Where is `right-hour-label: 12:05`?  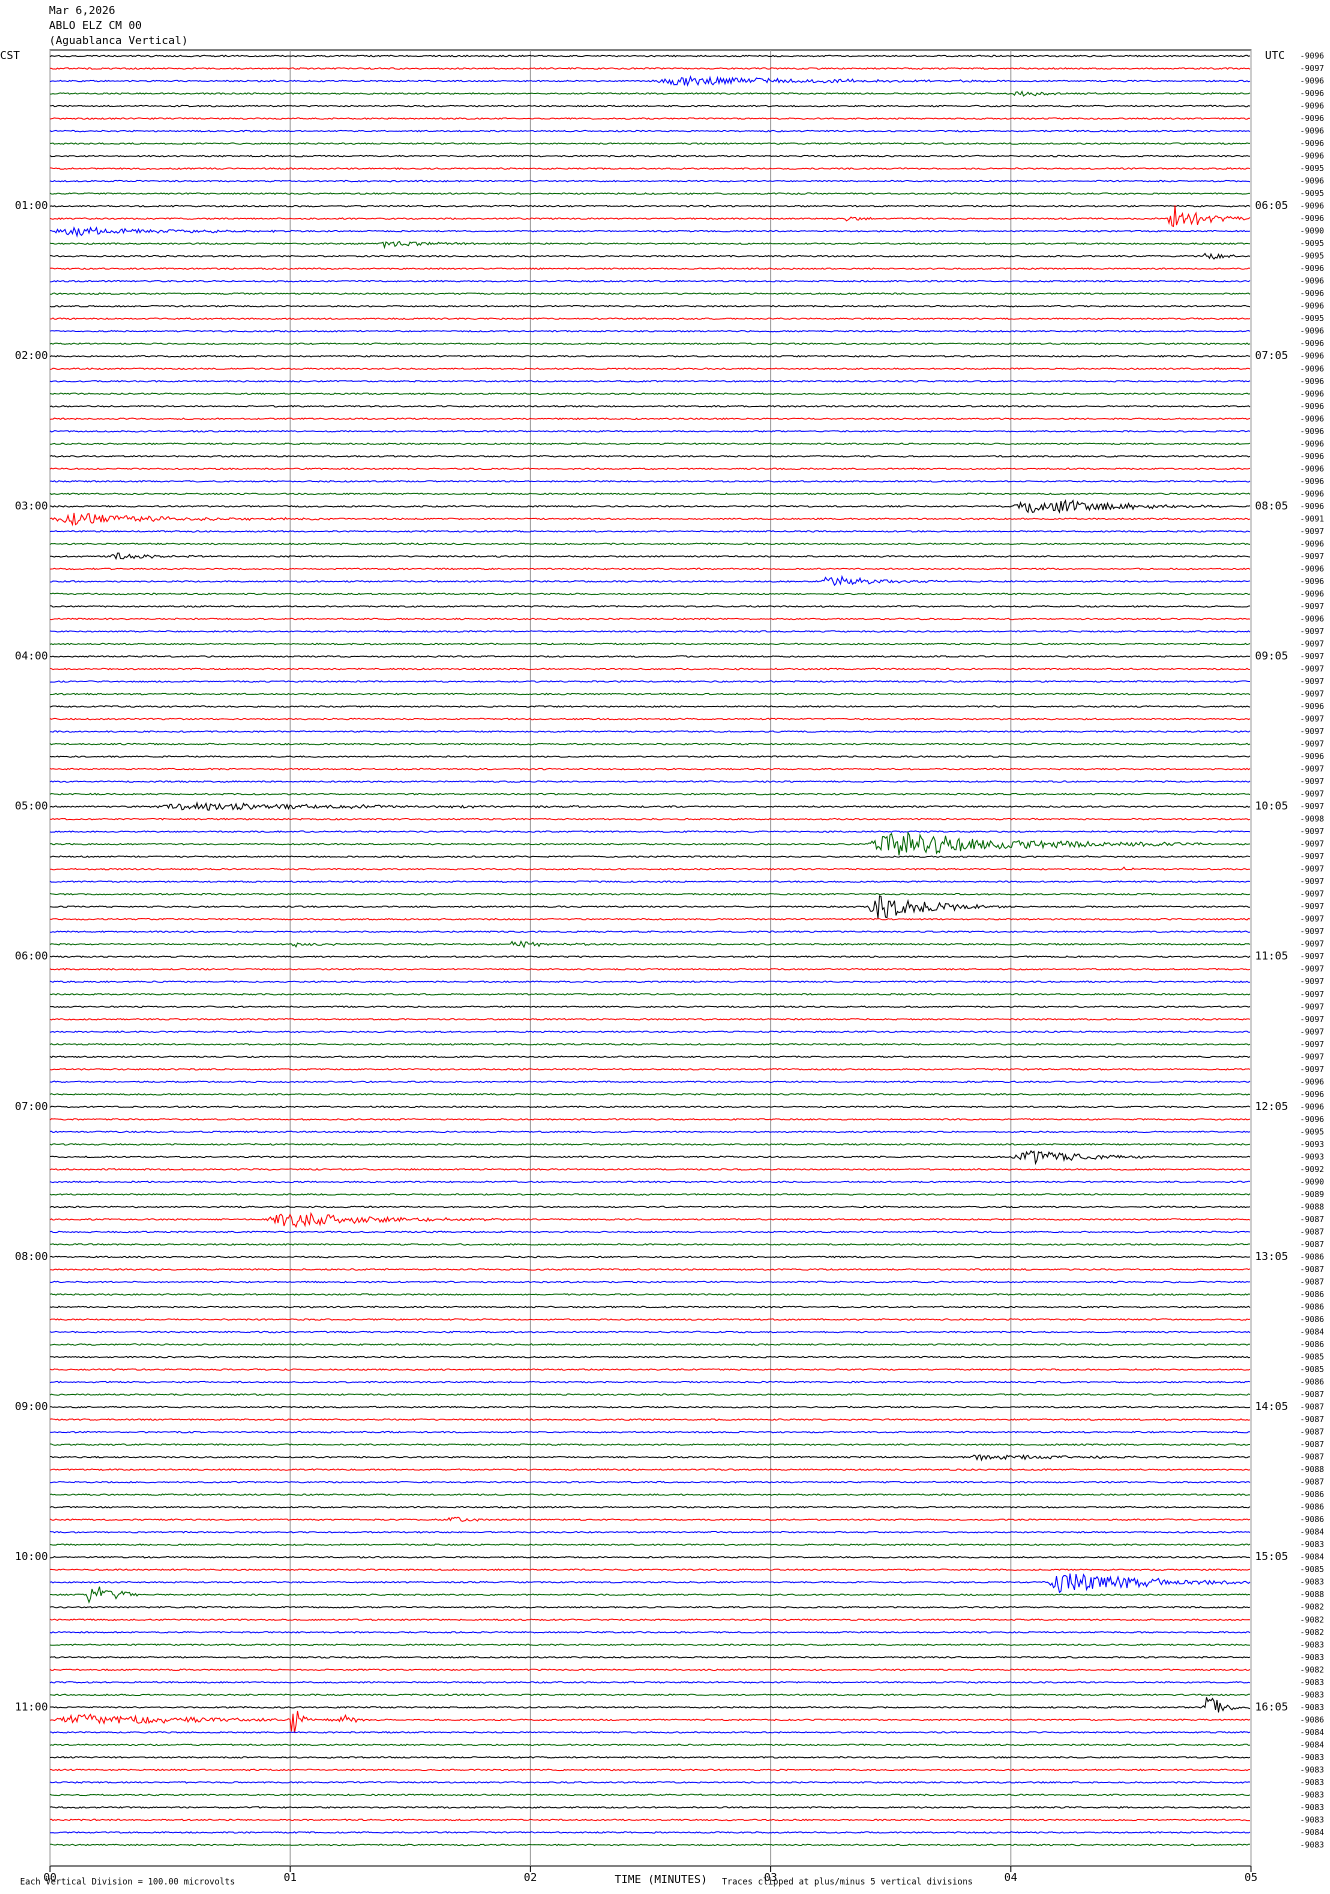 right-hour-label: 12:05 is located at coordinates (1271, 1106).